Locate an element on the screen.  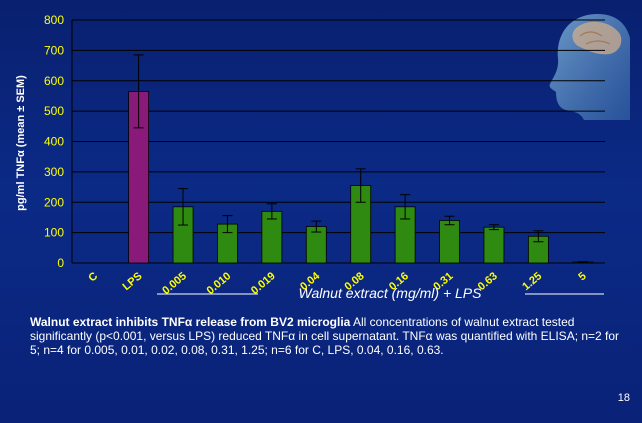
error-bar-0.31 is located at coordinates (449, 220).